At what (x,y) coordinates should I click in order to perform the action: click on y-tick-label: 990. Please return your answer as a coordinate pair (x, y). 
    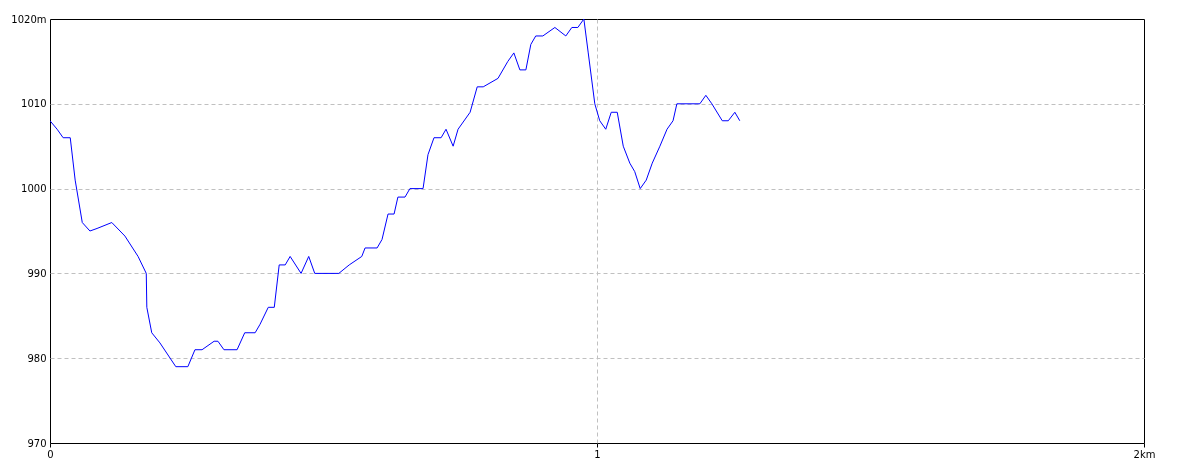
    Looking at the image, I should click on (37, 273).